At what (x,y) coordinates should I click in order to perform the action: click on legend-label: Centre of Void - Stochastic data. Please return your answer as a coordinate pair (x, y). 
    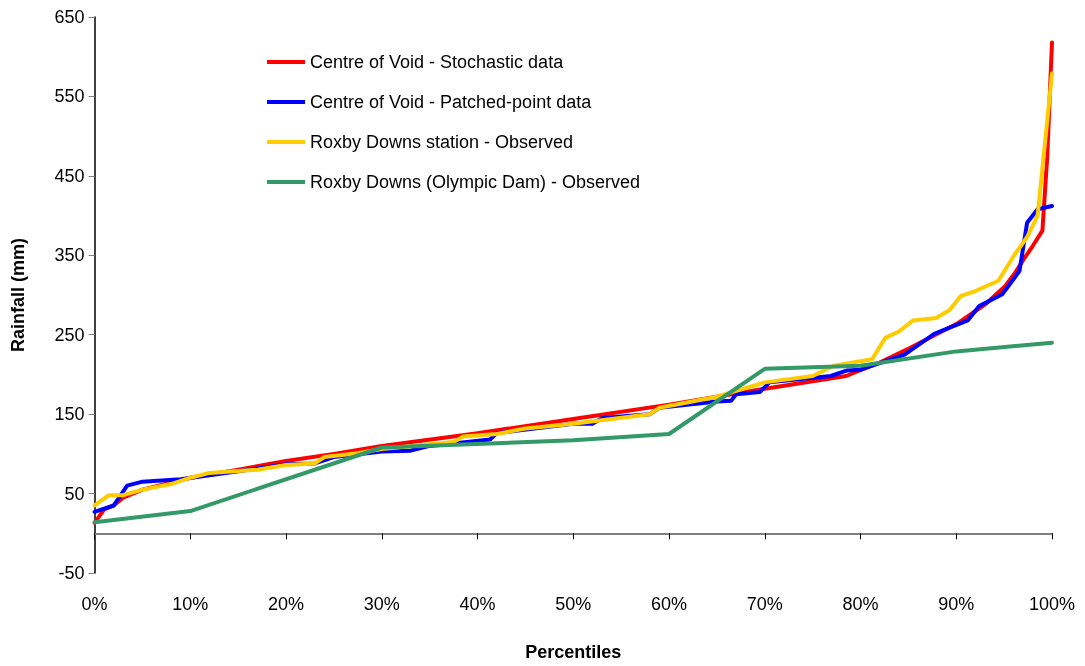
    Looking at the image, I should click on (437, 62).